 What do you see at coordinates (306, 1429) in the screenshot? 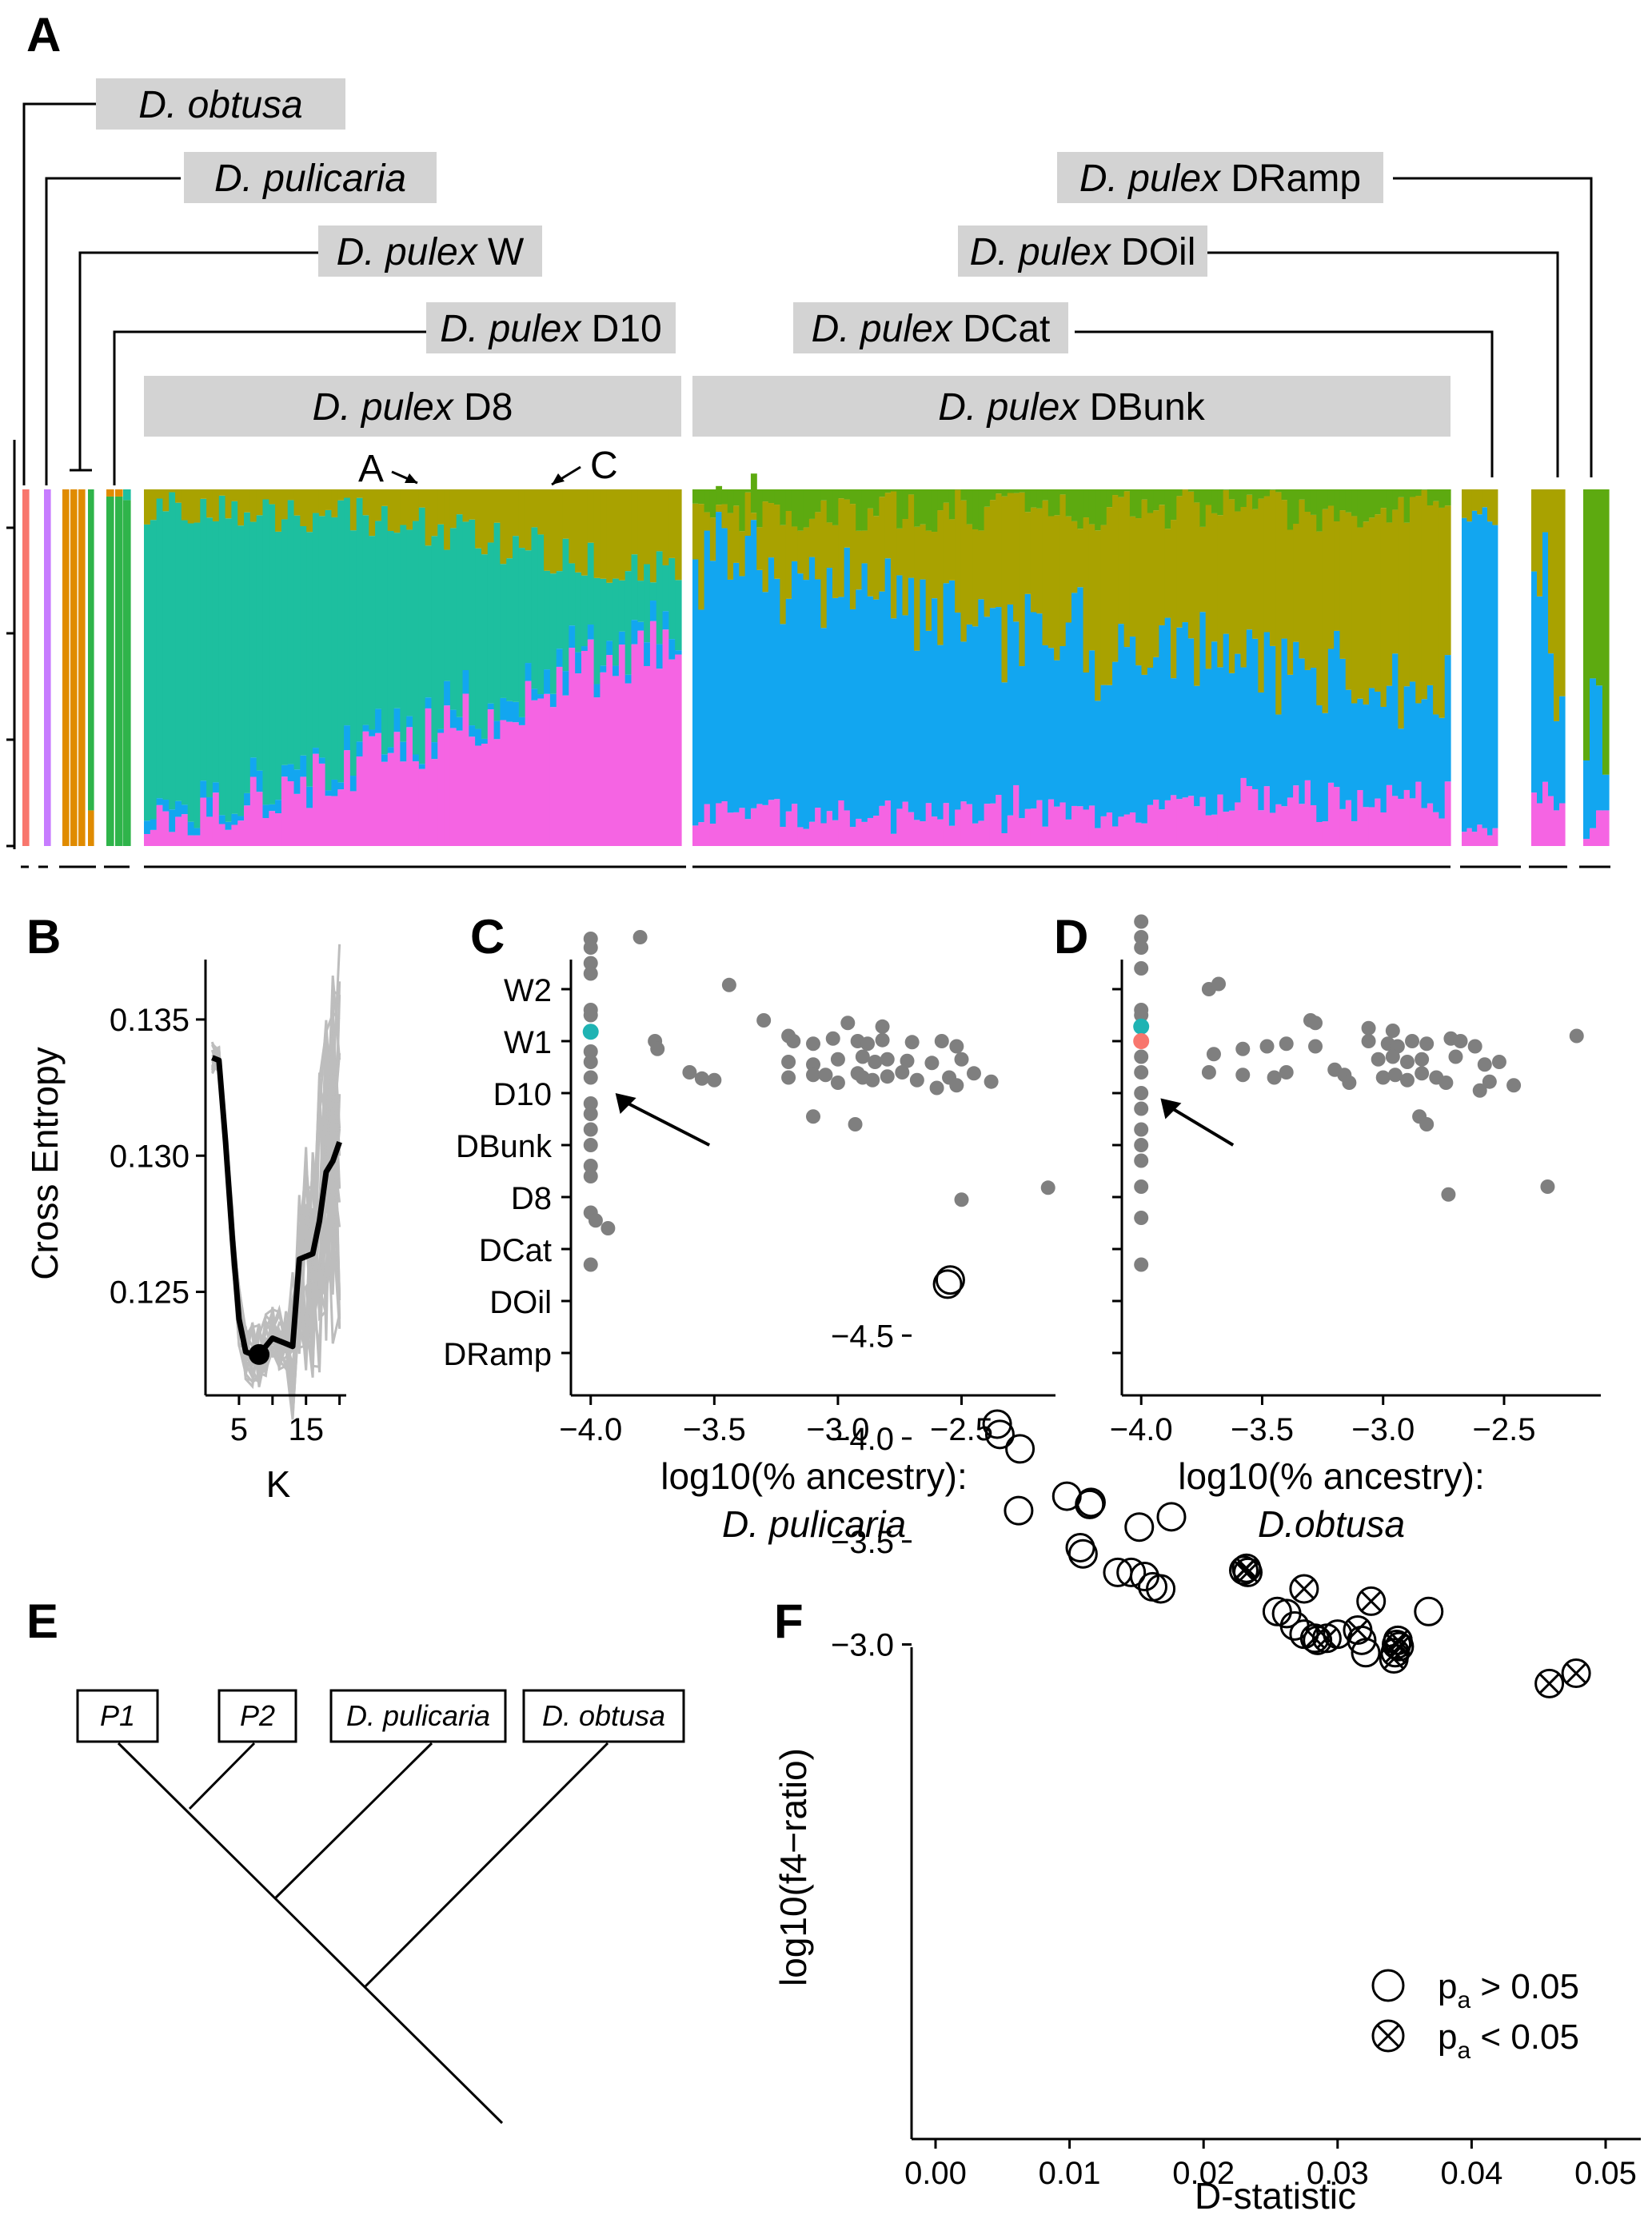
I see `x-tick-label: 15` at bounding box center [306, 1429].